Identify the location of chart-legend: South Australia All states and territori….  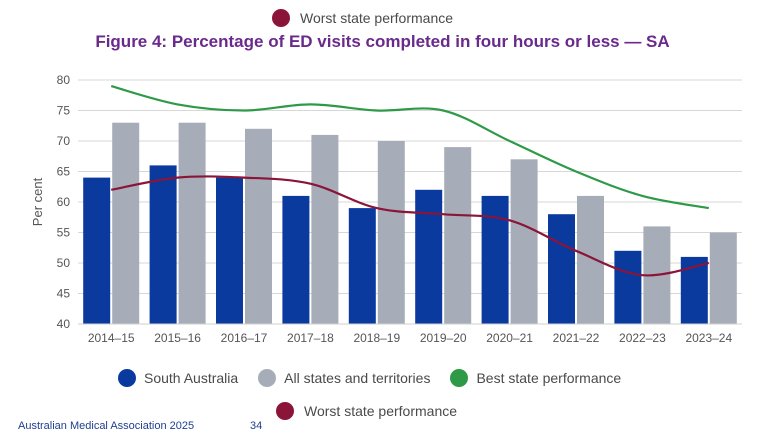
(374, 378).